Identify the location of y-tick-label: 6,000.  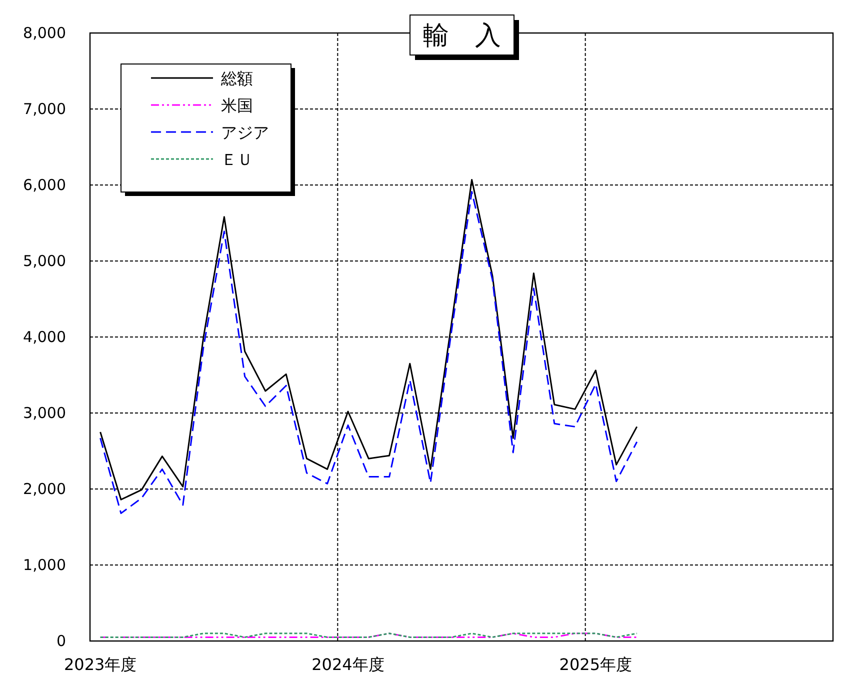
(44, 185).